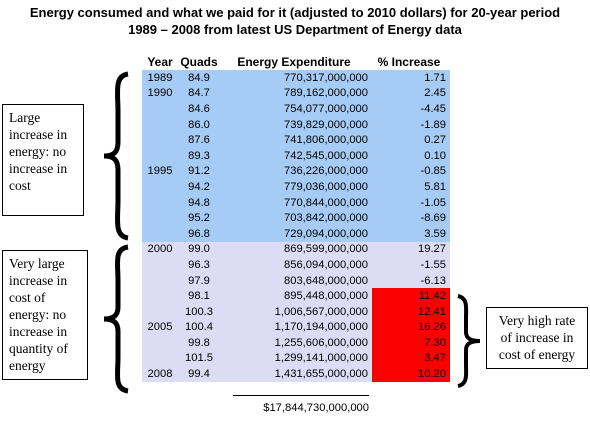 The width and height of the screenshot is (590, 424). Describe the element at coordinates (411, 311) in the screenshot. I see `cell-increase: 12.41` at that location.